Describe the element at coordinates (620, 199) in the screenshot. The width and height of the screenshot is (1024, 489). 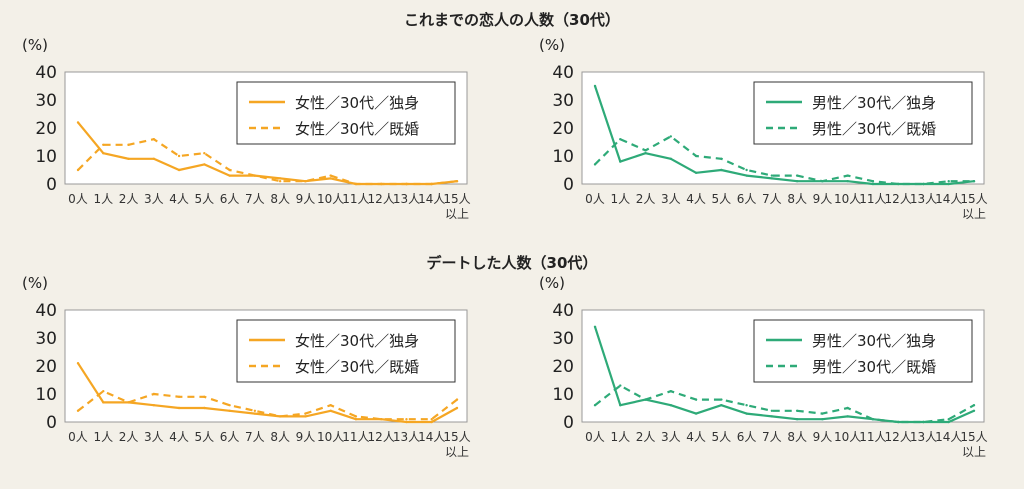
I see `x-tick-label: 1人` at that location.